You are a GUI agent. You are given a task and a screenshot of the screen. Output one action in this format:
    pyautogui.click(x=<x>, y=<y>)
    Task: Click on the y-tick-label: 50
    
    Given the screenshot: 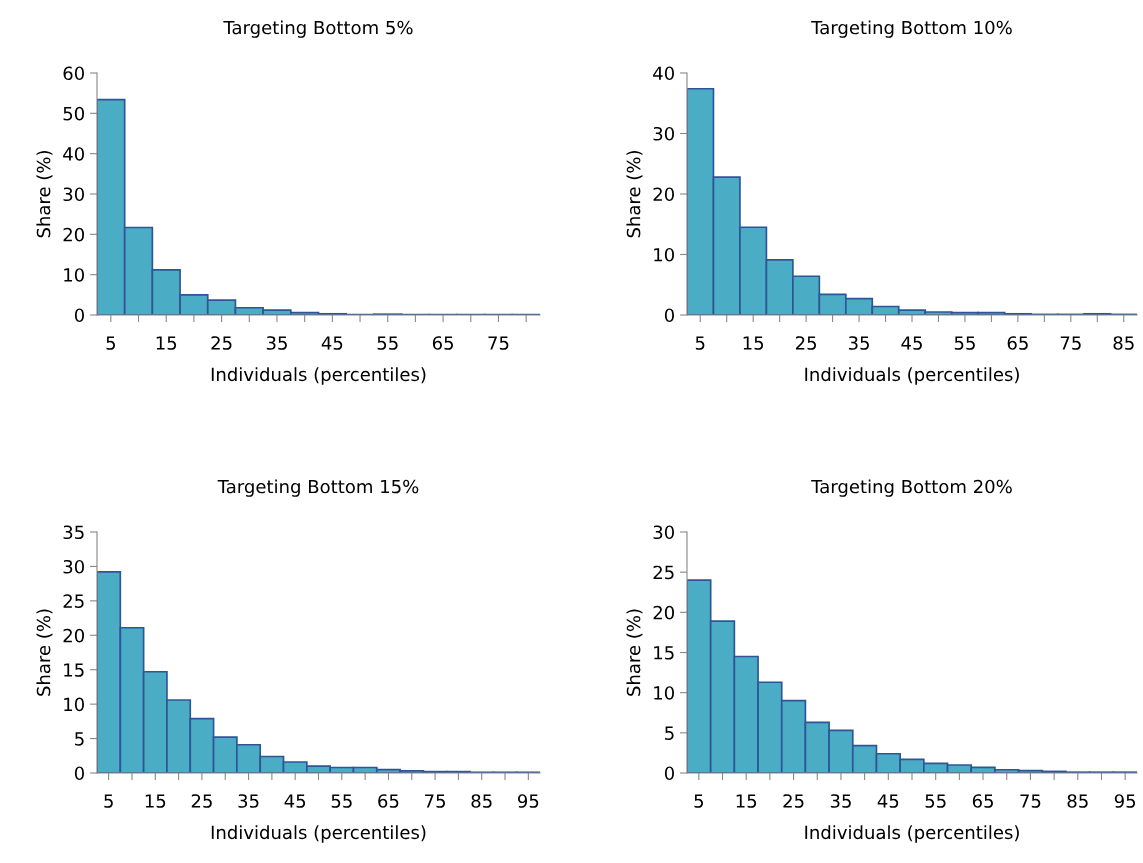 What is the action you would take?
    pyautogui.click(x=73, y=113)
    